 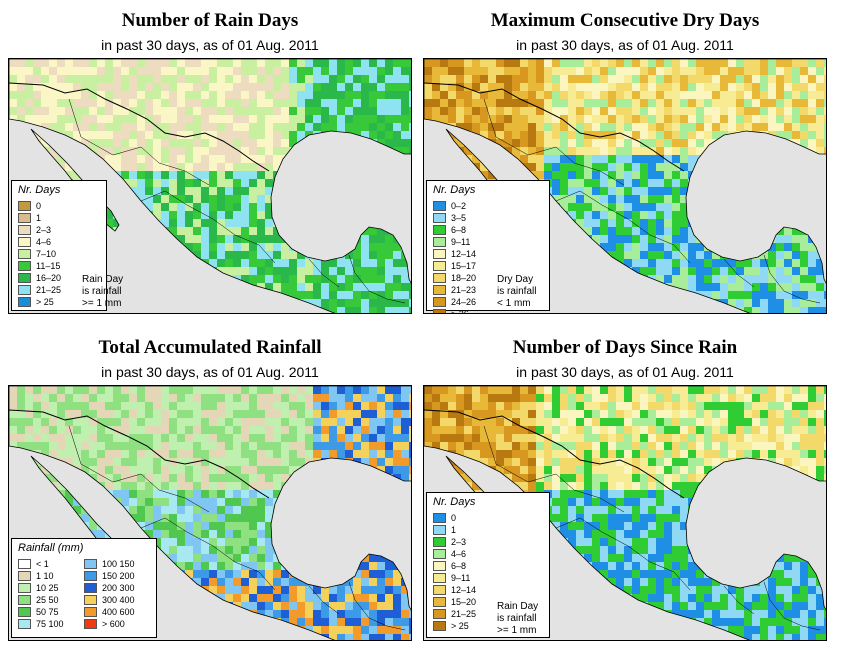 What do you see at coordinates (33, 564) in the screenshot?
I see `legend-item: < 1` at bounding box center [33, 564].